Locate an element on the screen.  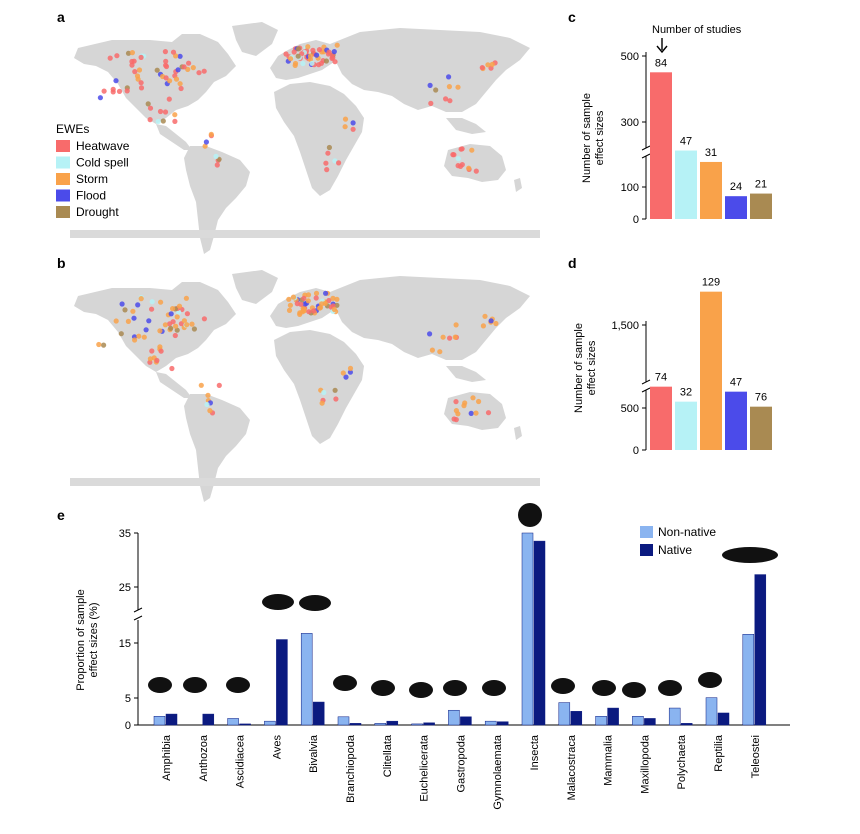
legend-label: Native is located at coordinates (675, 550).